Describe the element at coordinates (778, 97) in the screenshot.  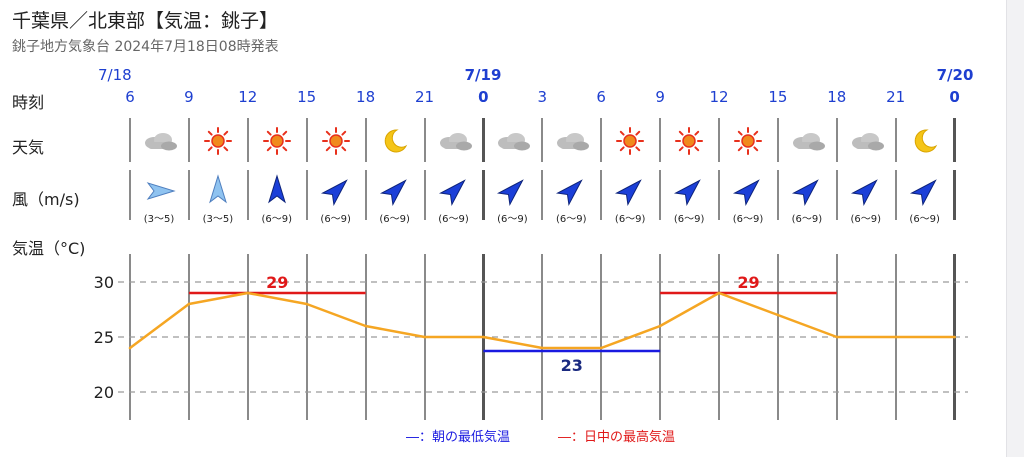
I see `hour-label: 15` at that location.